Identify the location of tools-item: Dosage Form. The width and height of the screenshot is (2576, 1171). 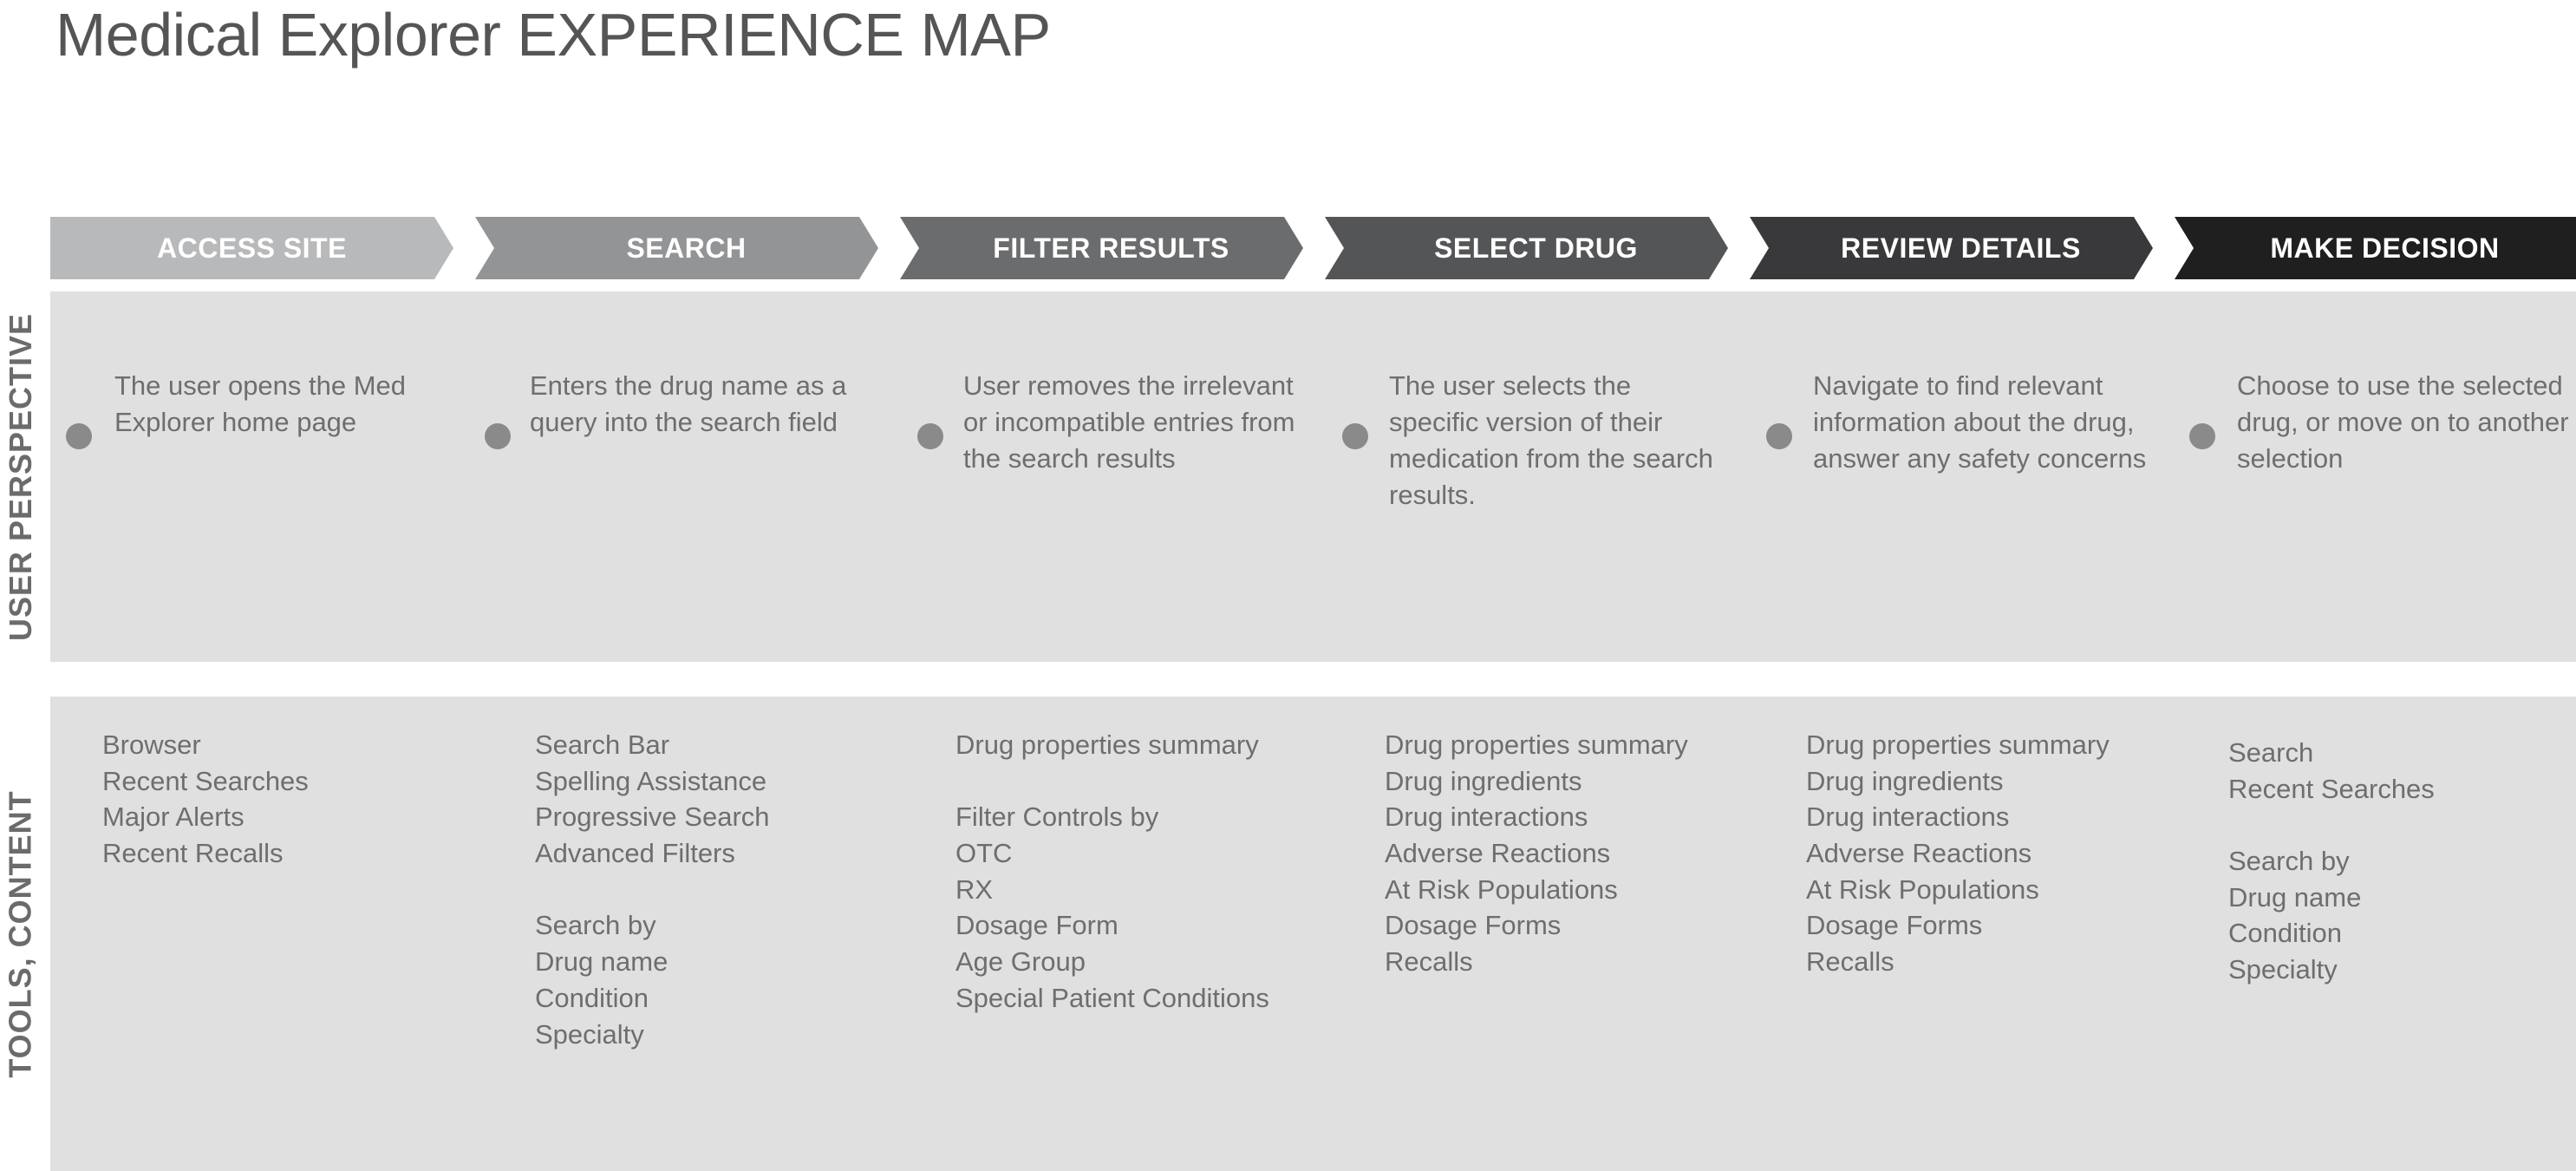
(1036, 926).